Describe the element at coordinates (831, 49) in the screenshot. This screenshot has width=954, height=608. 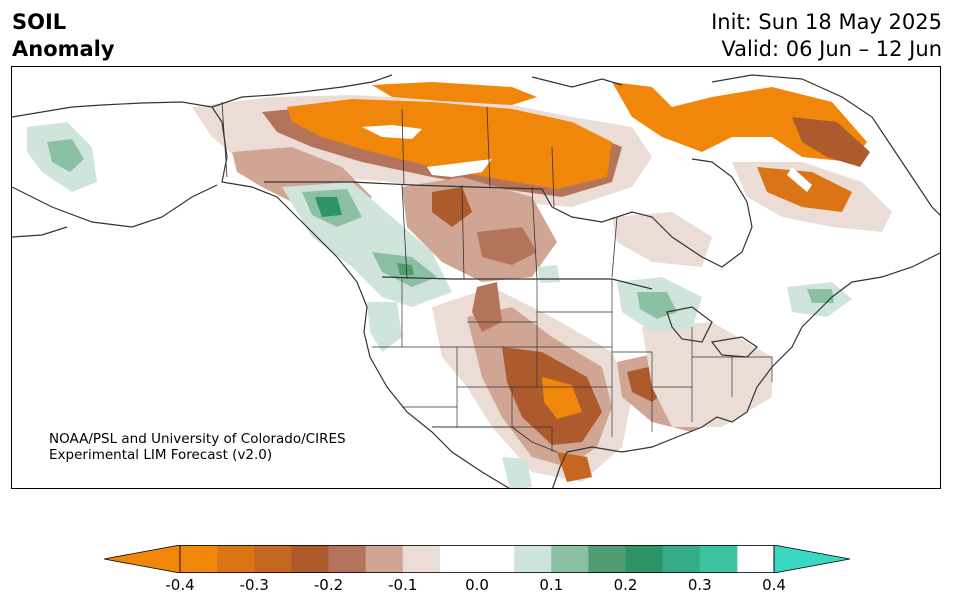
I see `valid-range: Valid: 06 Jun – 12 Jun` at that location.